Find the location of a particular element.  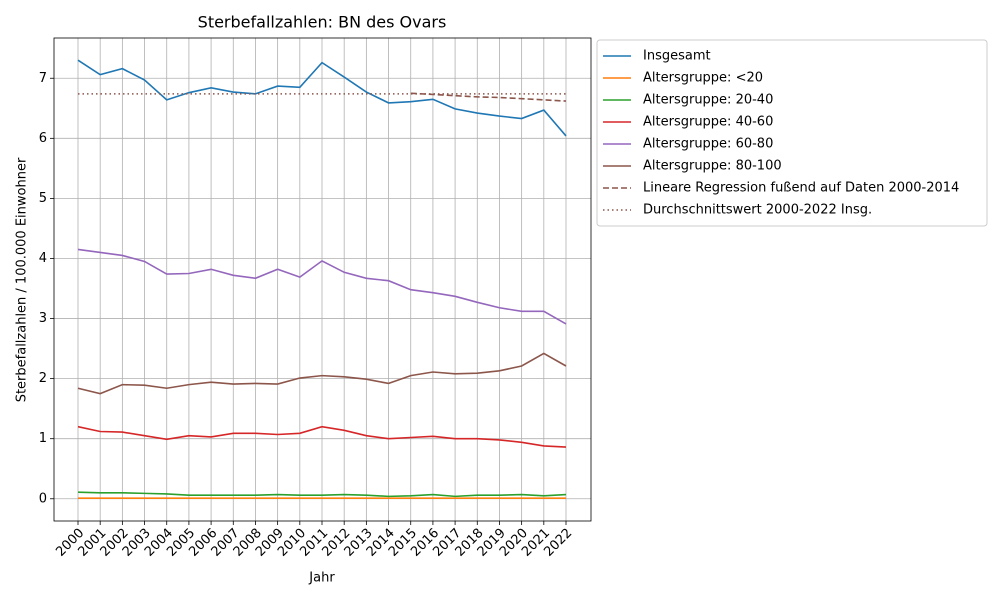

legend-label: Altersgruppe: 80-100 is located at coordinates (712, 166).